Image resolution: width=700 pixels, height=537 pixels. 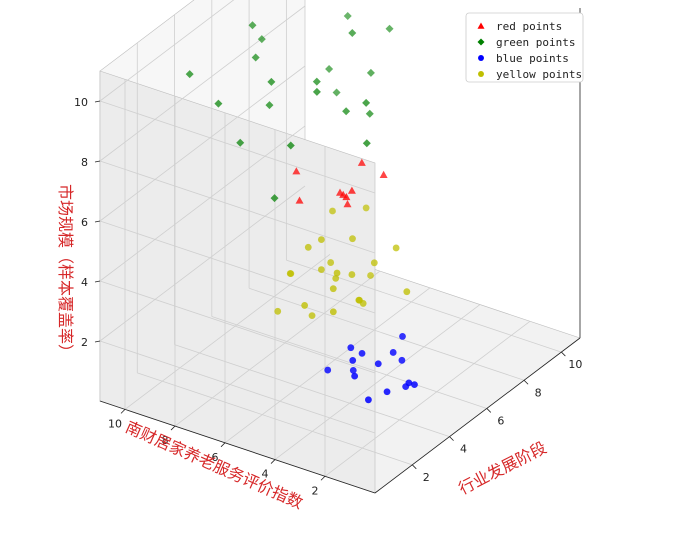 What do you see at coordinates (426, 477) in the screenshot?
I see `x-tick-label: 2` at bounding box center [426, 477].